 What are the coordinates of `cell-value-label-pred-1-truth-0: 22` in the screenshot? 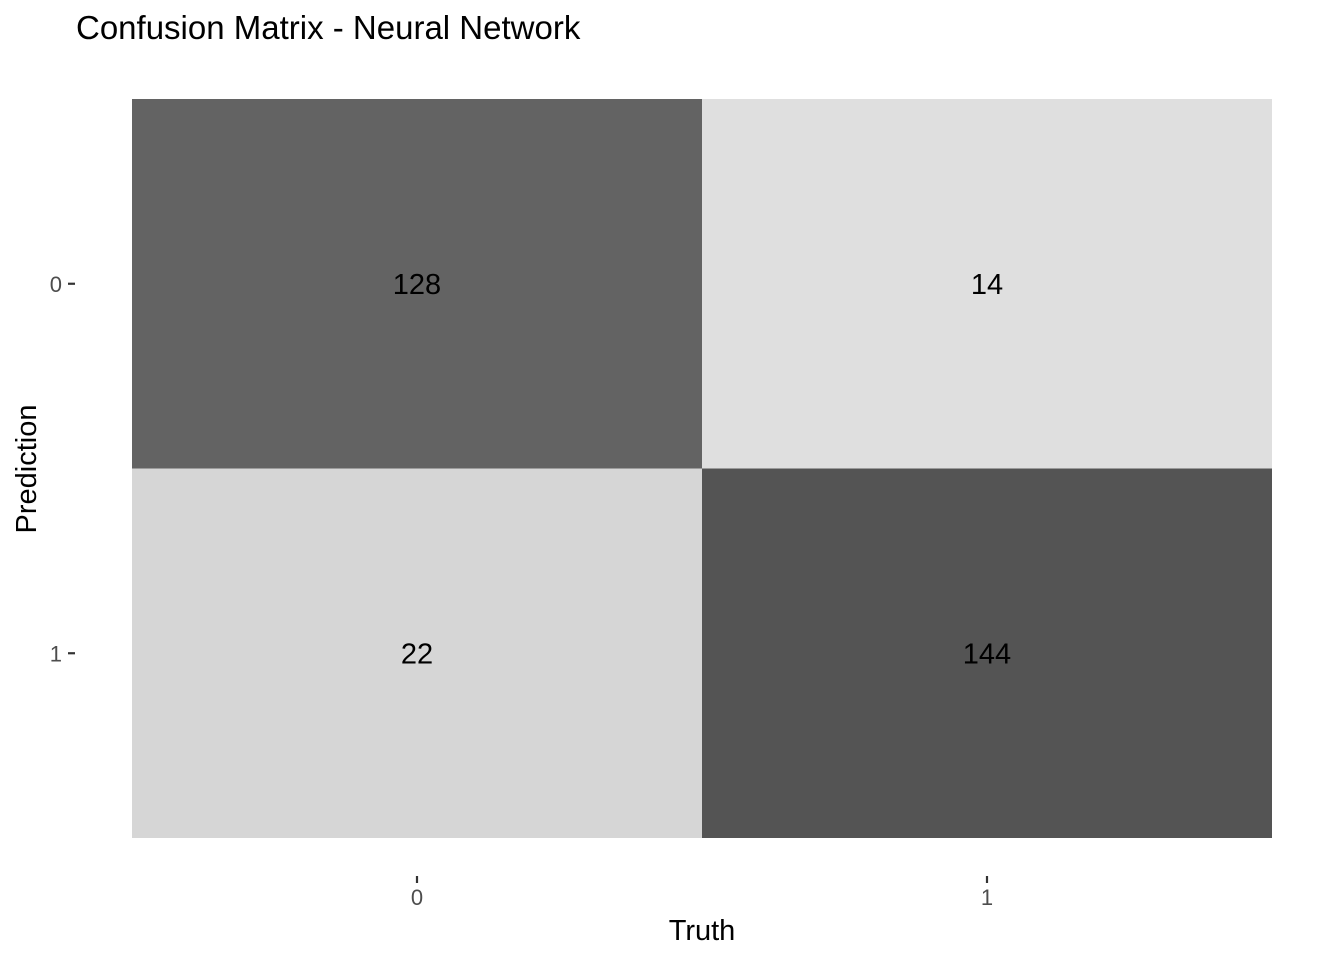 It's located at (417, 654).